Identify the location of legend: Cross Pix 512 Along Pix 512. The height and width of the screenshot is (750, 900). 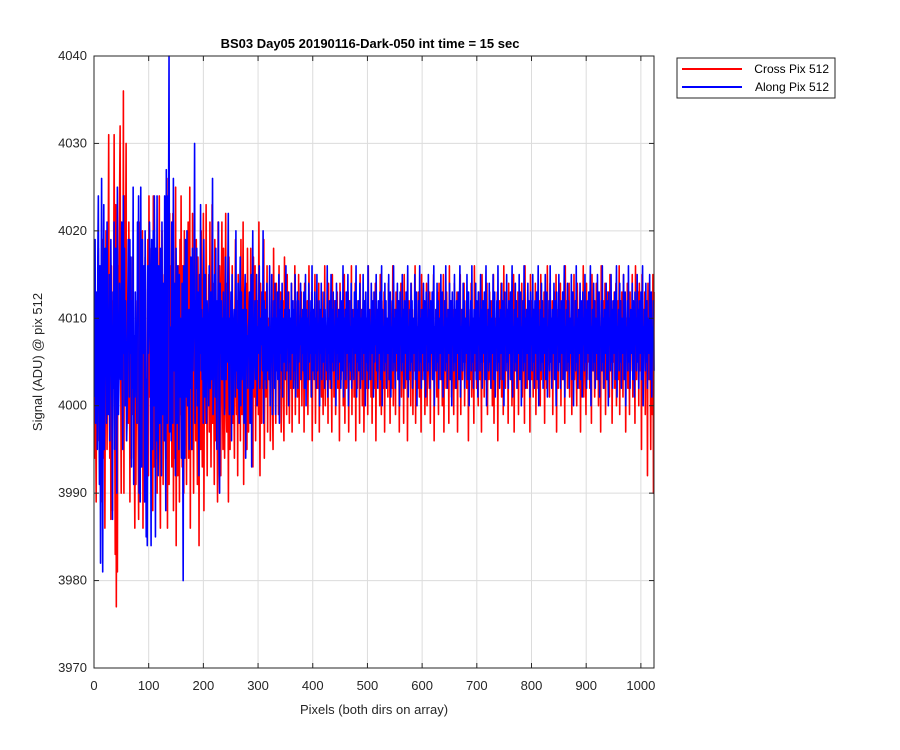
(756, 78).